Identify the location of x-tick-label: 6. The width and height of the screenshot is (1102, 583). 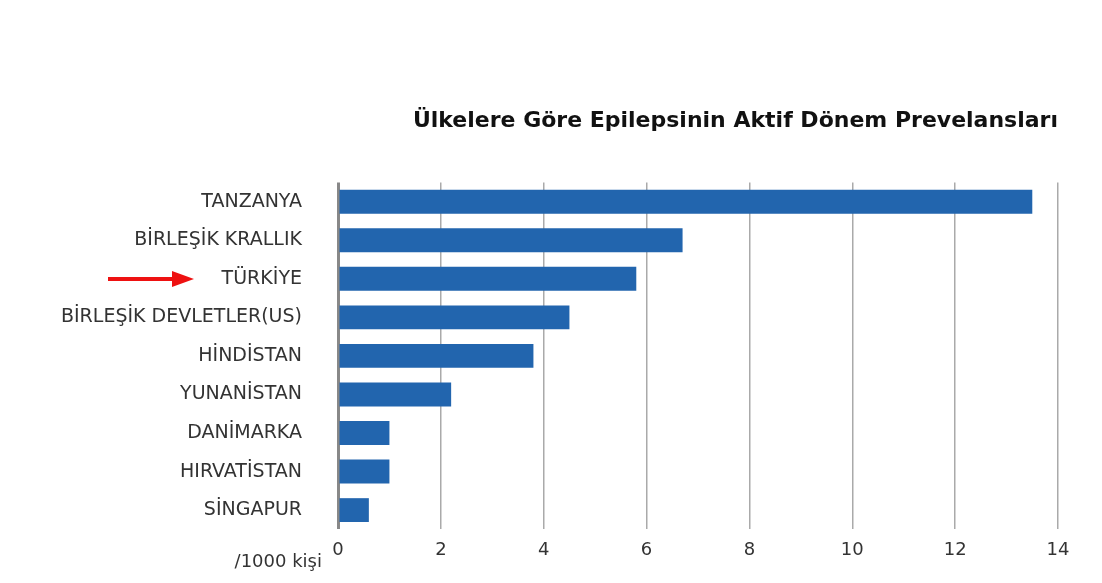
(646, 548).